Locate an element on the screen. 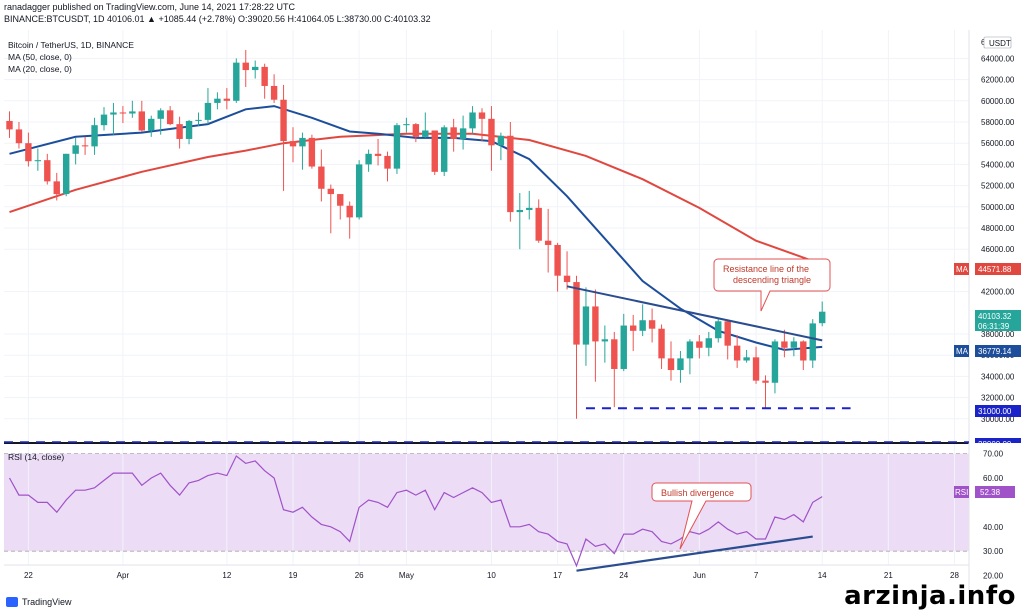  rsi-legend: RSI (14, close) is located at coordinates (36, 457).